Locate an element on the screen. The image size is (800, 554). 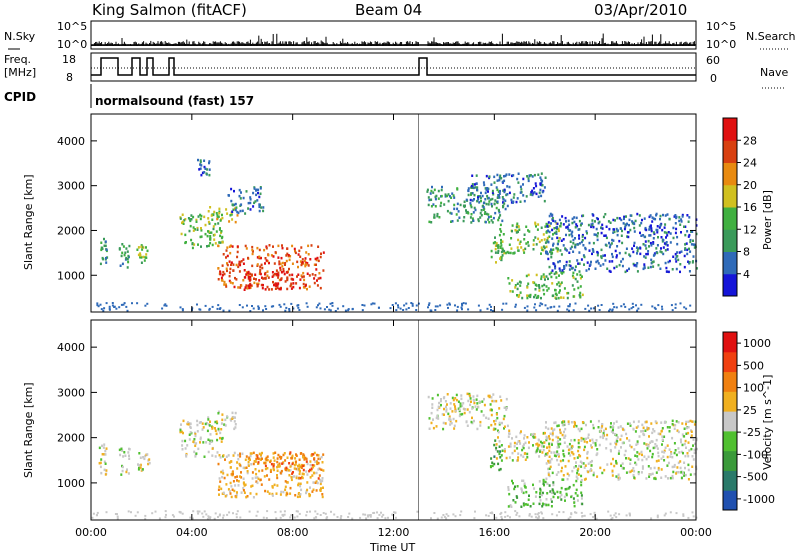
colorbar-tick-label: 4 is located at coordinates (746, 274).